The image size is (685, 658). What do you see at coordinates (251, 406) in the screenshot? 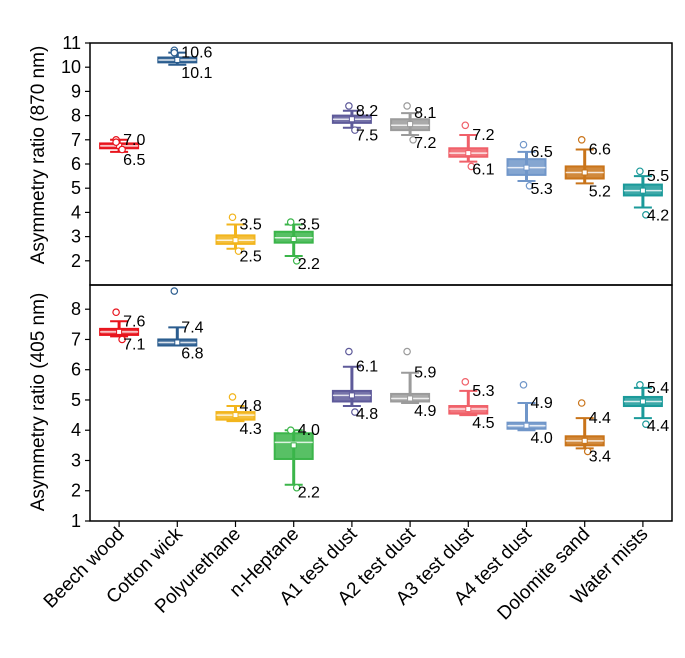
I see `value-label-high: 4.8` at bounding box center [251, 406].